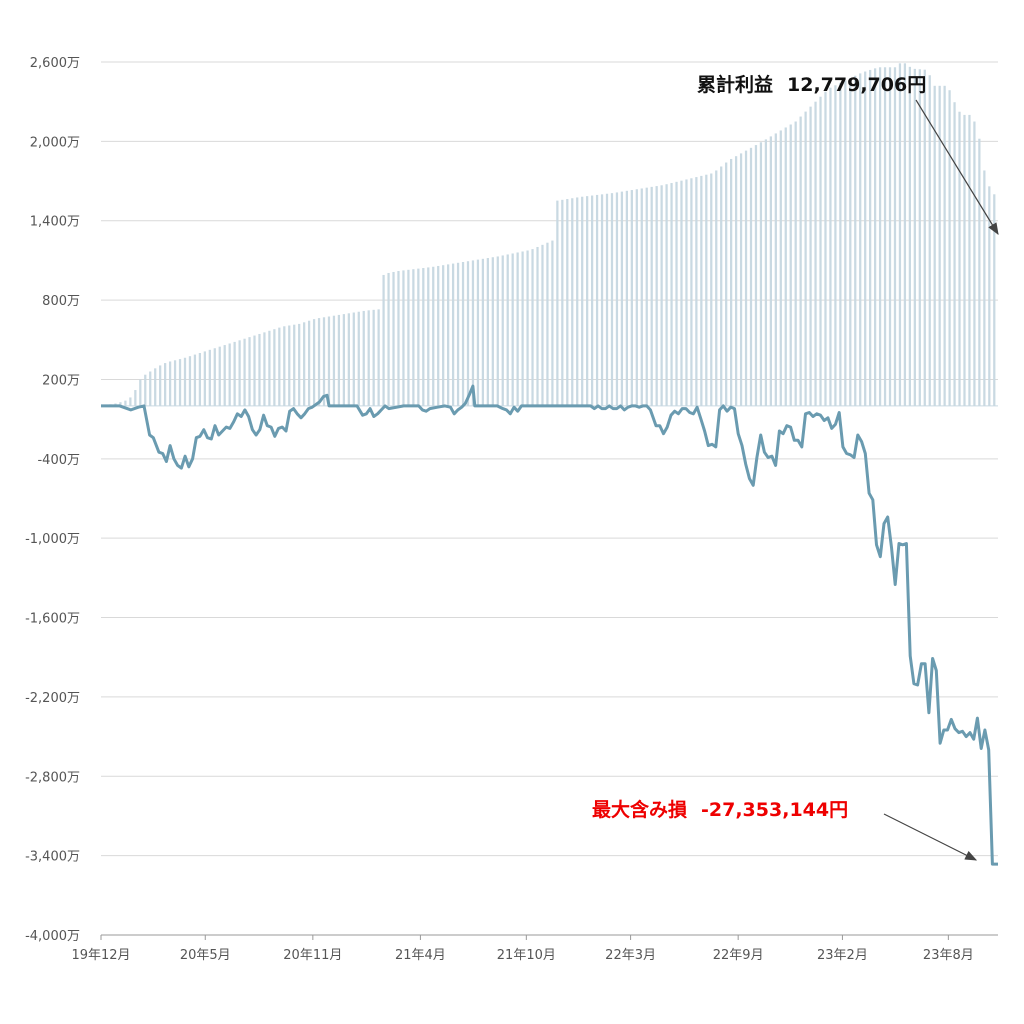 This screenshot has height=1024, width=1024. Describe the element at coordinates (420, 955) in the screenshot. I see `x-tick-label: 21年4月` at that location.